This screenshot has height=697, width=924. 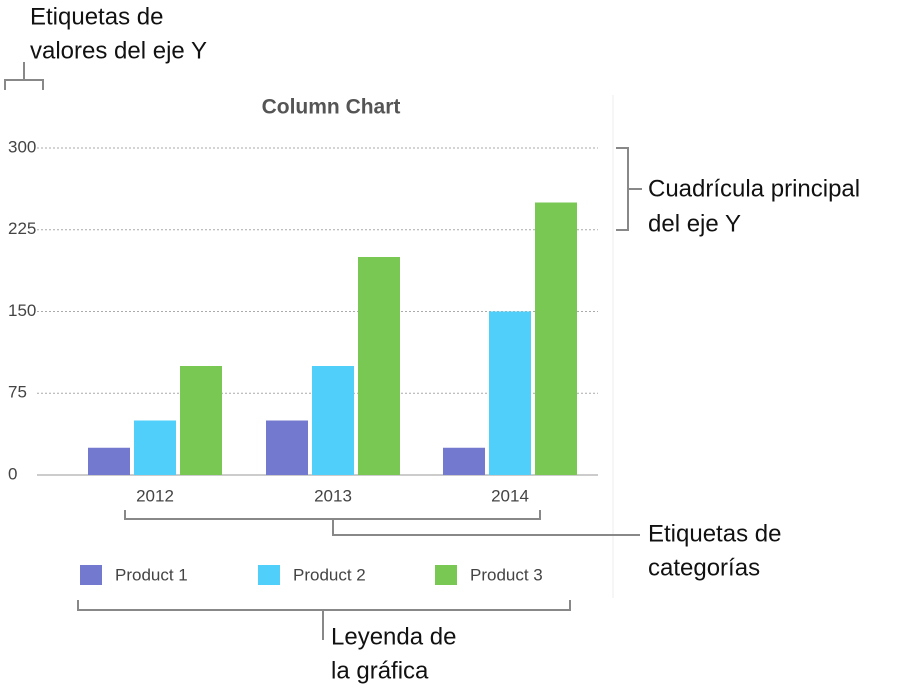 What do you see at coordinates (22, 146) in the screenshot?
I see `y-tick-label: 300` at bounding box center [22, 146].